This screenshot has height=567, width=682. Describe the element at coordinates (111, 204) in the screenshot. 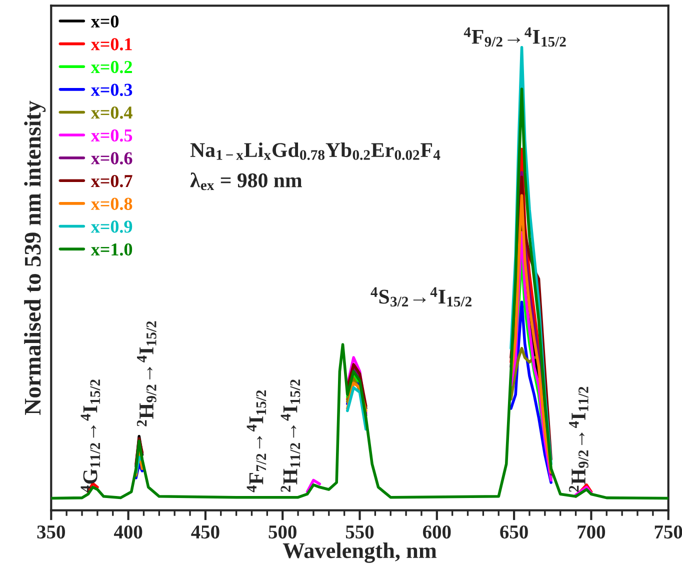

I see `legend-label: x=0.8` at that location.